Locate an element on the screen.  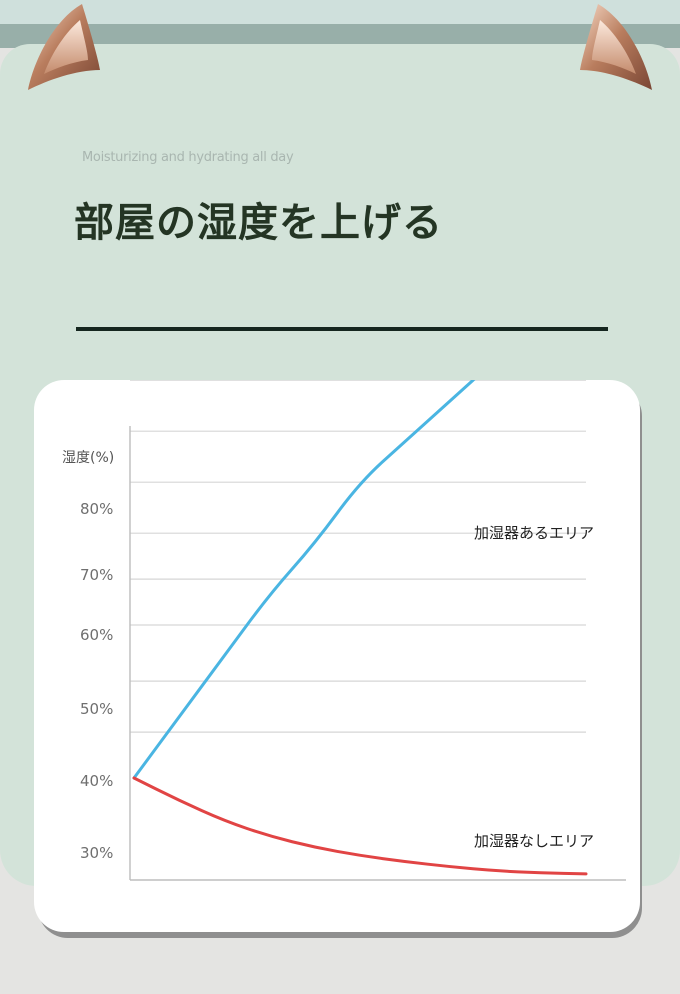
y-axis-label: 湿度(%) is located at coordinates (88, 458).